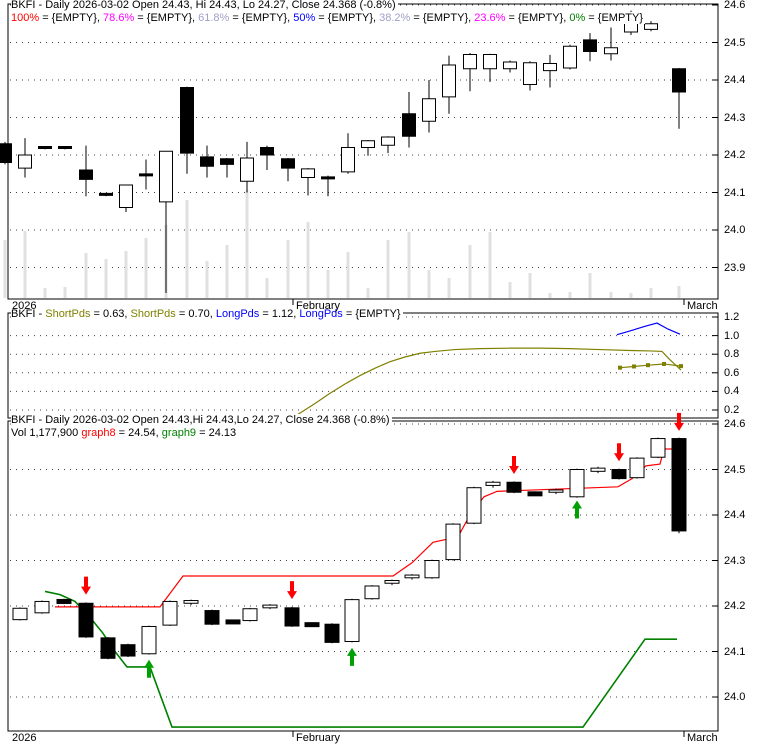 The height and width of the screenshot is (745, 780). Describe the element at coordinates (237, 314) in the screenshot. I see `title-segment: LongPds` at that location.